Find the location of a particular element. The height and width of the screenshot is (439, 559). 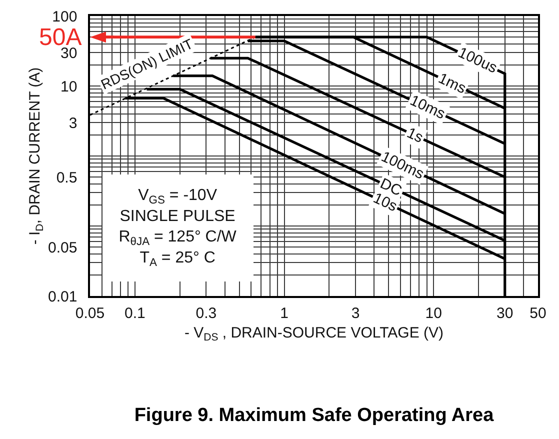

x-tick-label: 1 is located at coordinates (284, 313).